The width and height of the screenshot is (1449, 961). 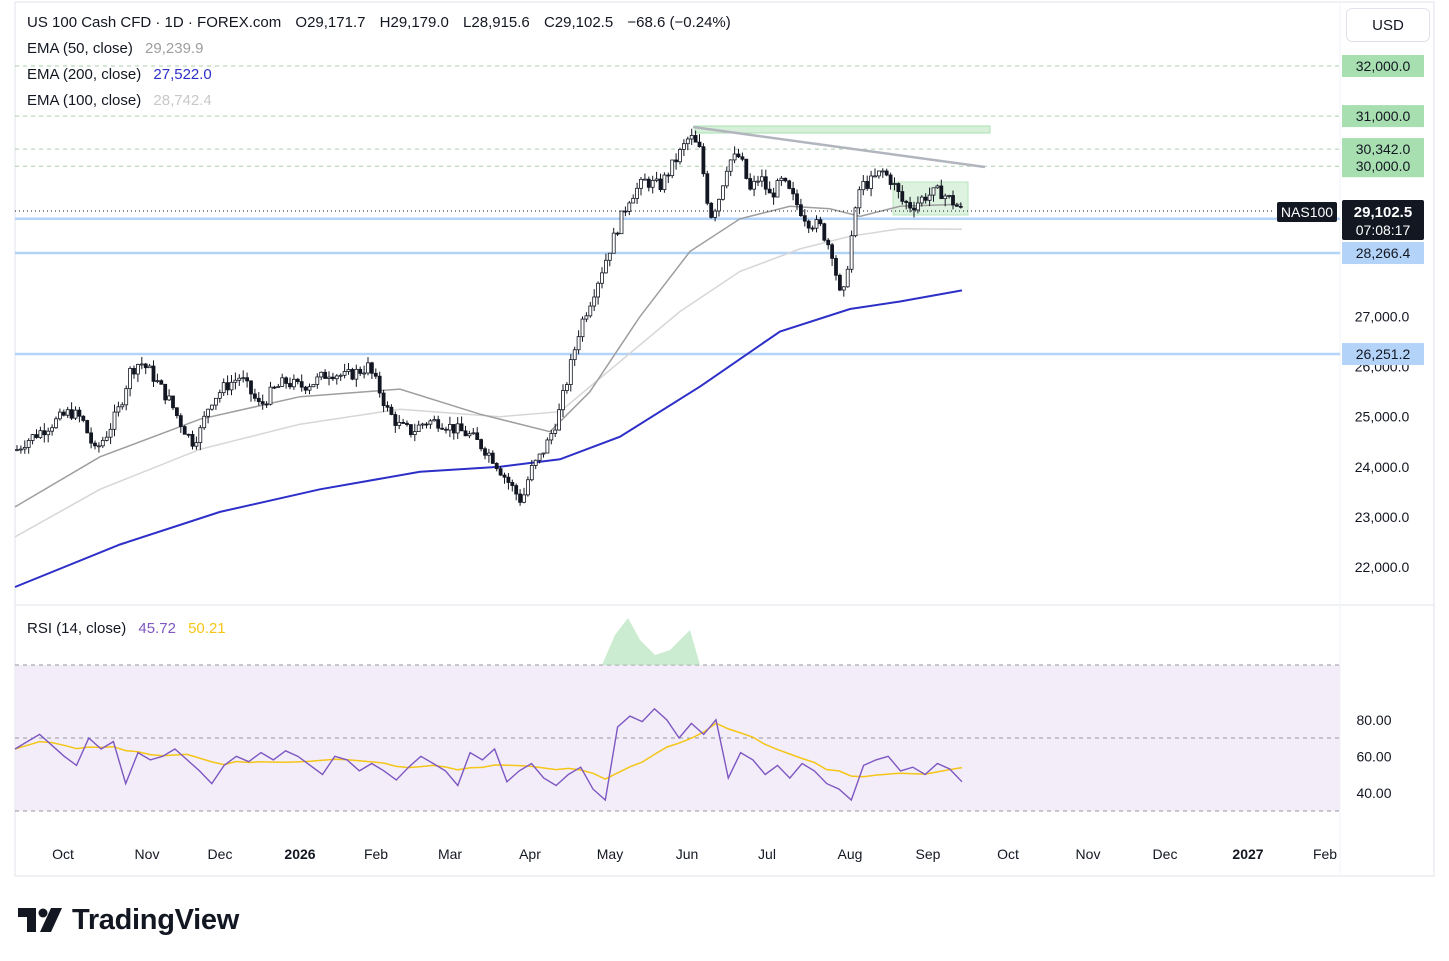 What do you see at coordinates (496, 22) in the screenshot?
I see `ohlc-low: L28,915.6` at bounding box center [496, 22].